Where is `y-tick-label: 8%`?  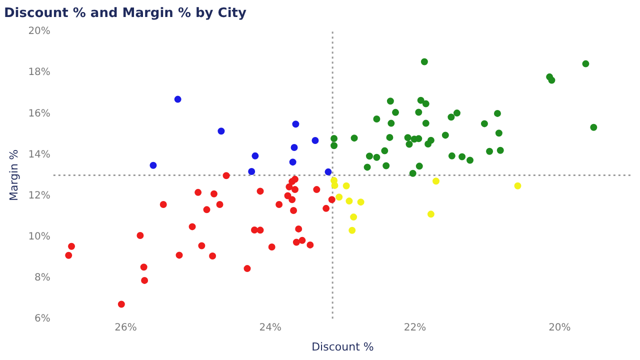
y-tick-label: 8% is located at coordinates (42, 278).